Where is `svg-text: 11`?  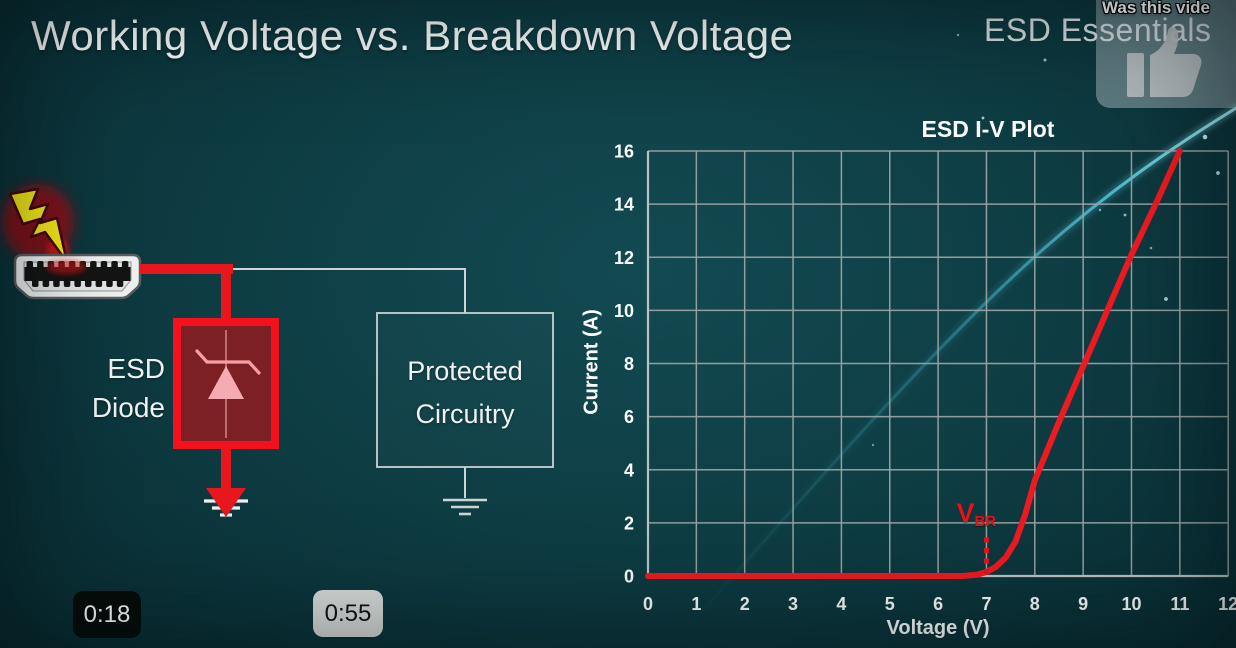 svg-text: 11 is located at coordinates (1179, 604).